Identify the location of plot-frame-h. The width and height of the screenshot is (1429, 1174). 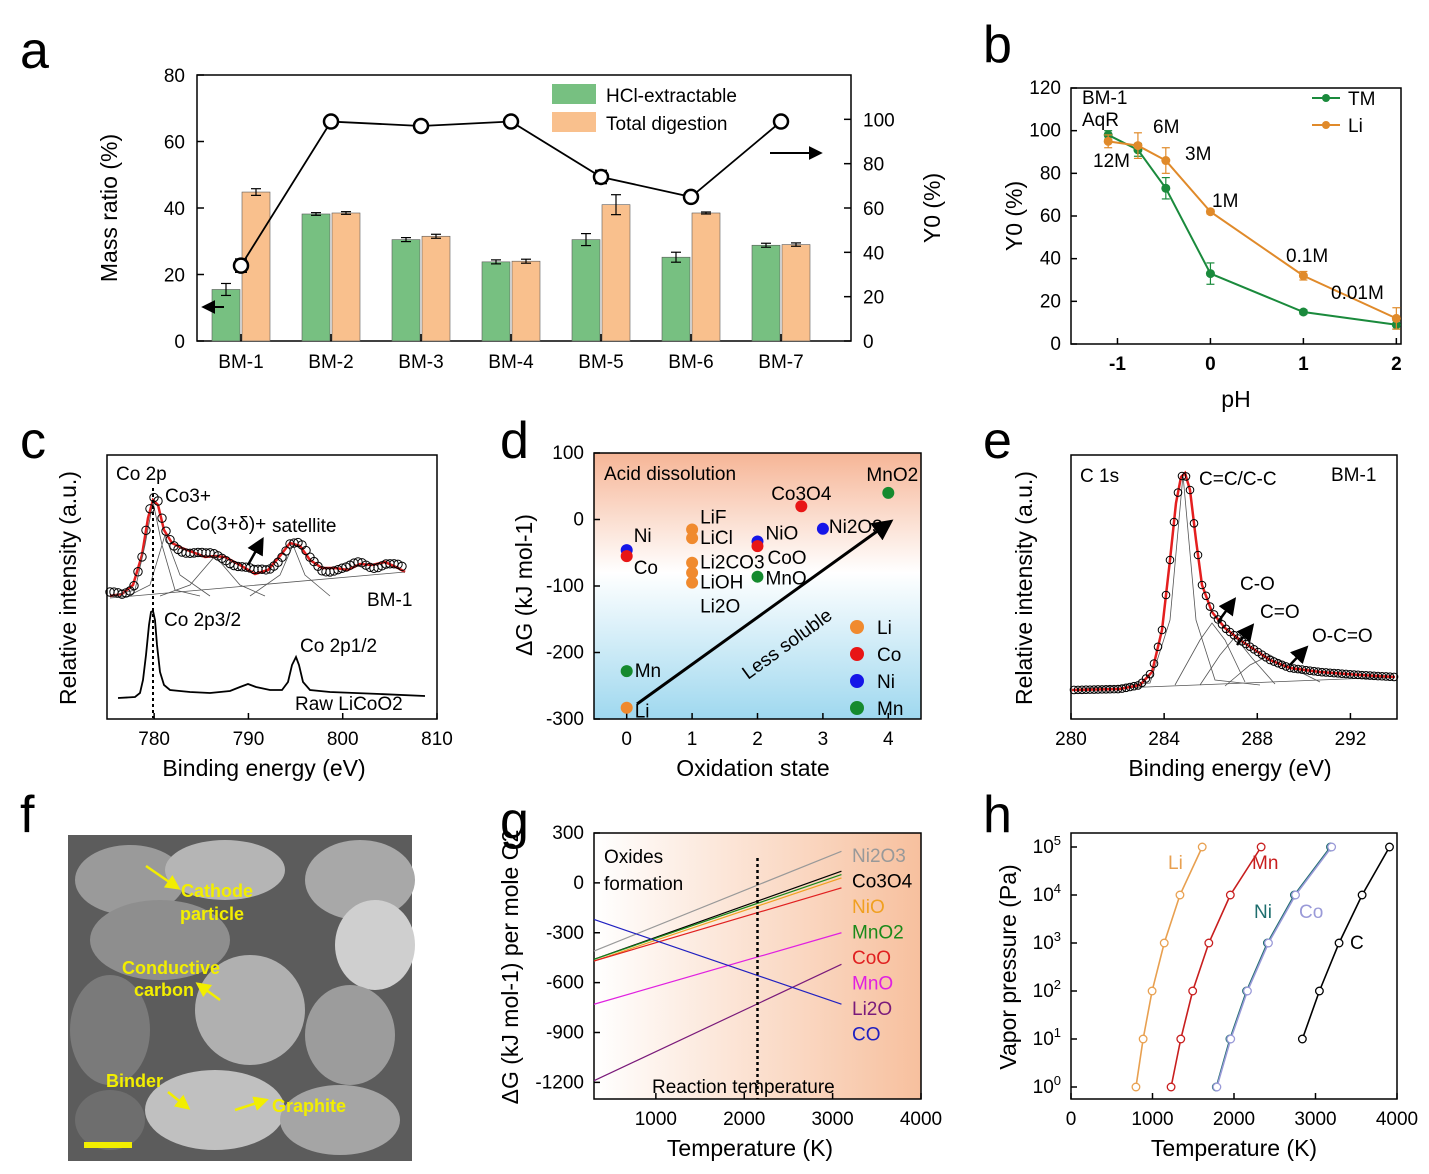
(1234, 966).